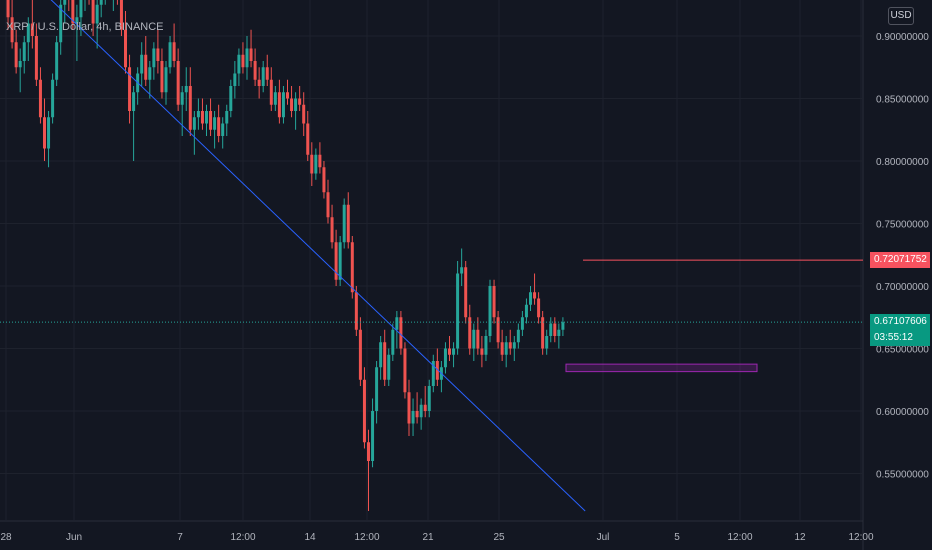  Describe the element at coordinates (900, 321) in the screenshot. I see `last-price-value: 0.67107606` at that location.